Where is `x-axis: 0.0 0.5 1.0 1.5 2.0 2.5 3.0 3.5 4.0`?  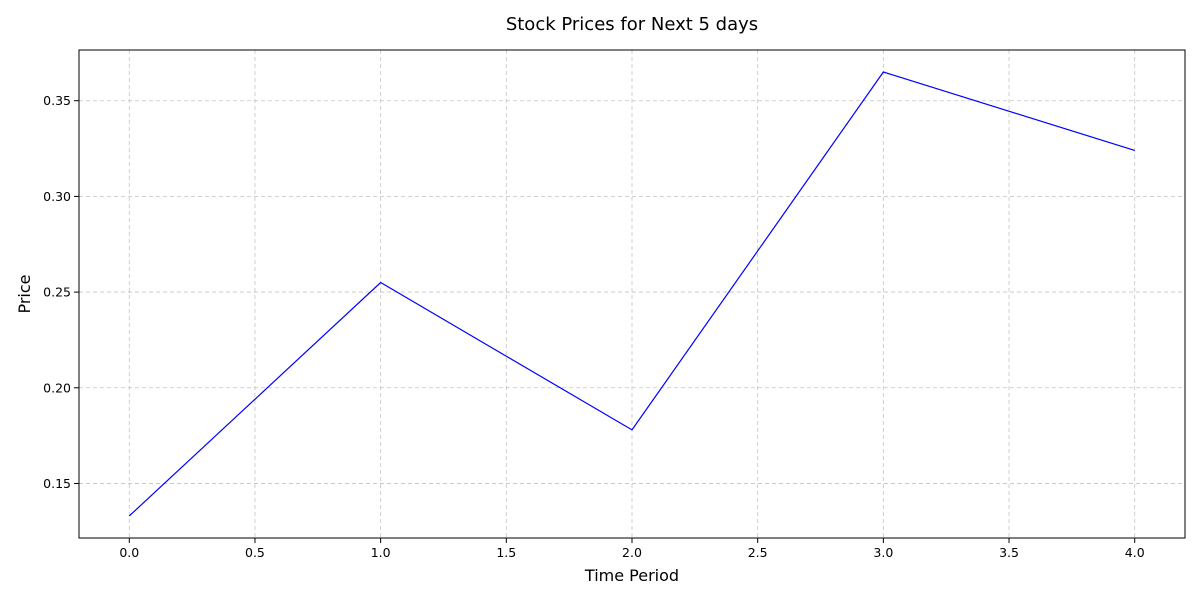
x-axis: 0.0 0.5 1.0 1.5 2.0 2.5 3.0 3.5 4.0 is located at coordinates (632, 549).